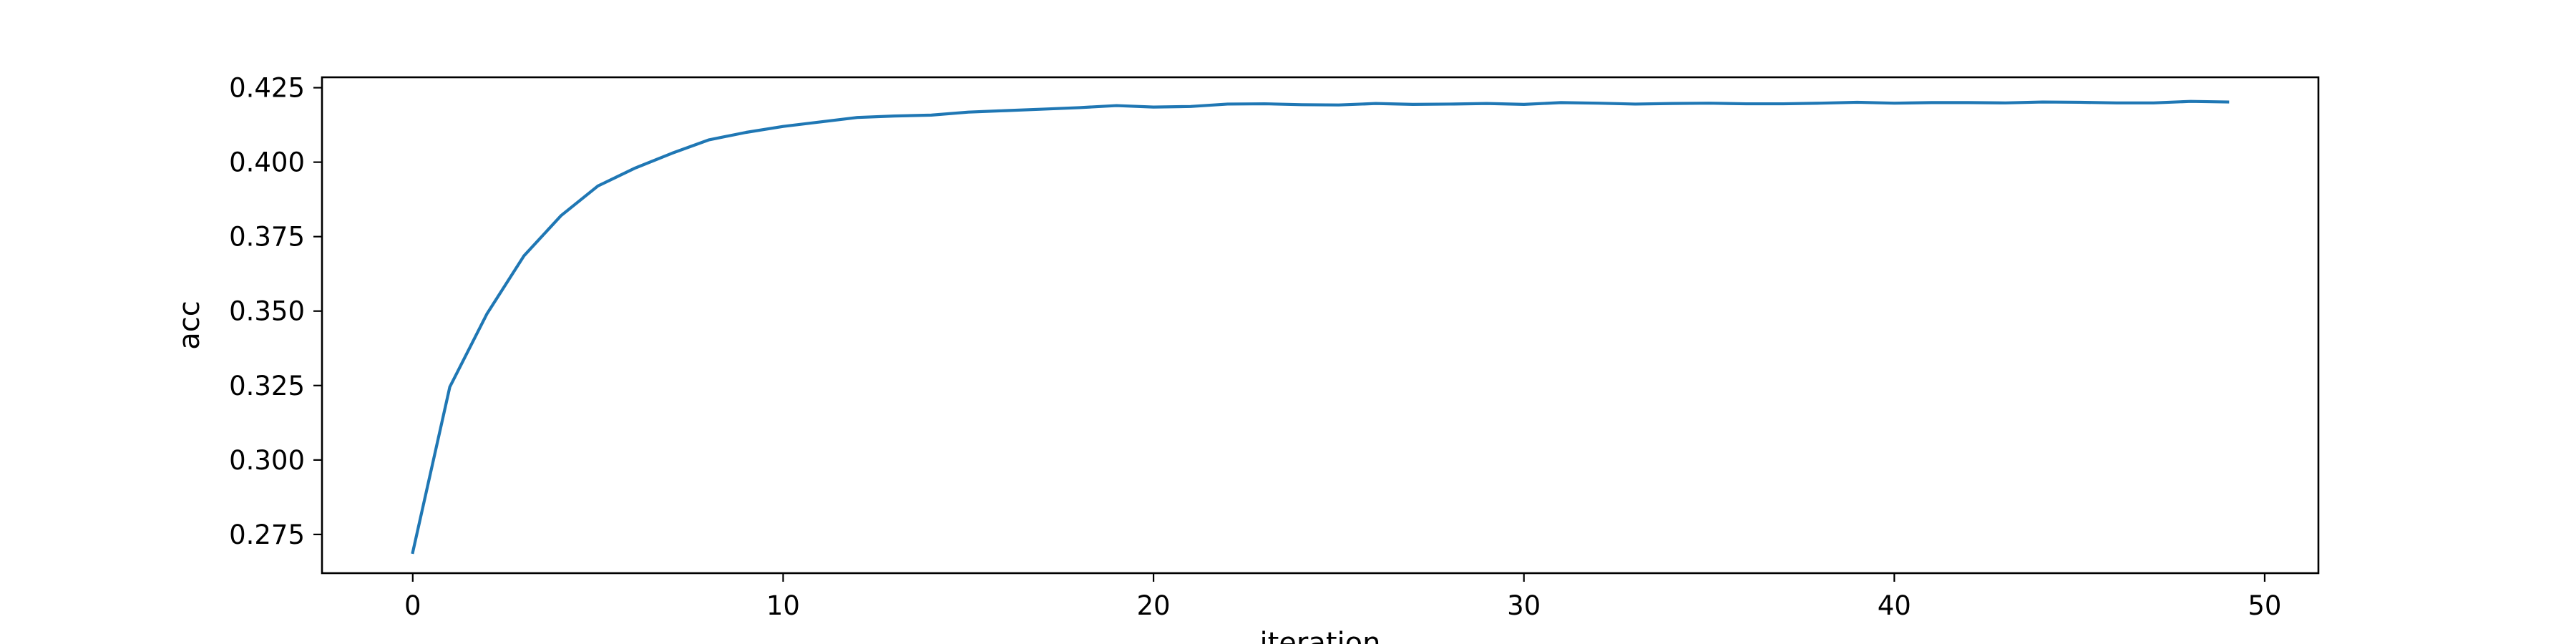 This screenshot has width=2576, height=644. What do you see at coordinates (267, 237) in the screenshot?
I see `y-tick-label: 0.375` at bounding box center [267, 237].